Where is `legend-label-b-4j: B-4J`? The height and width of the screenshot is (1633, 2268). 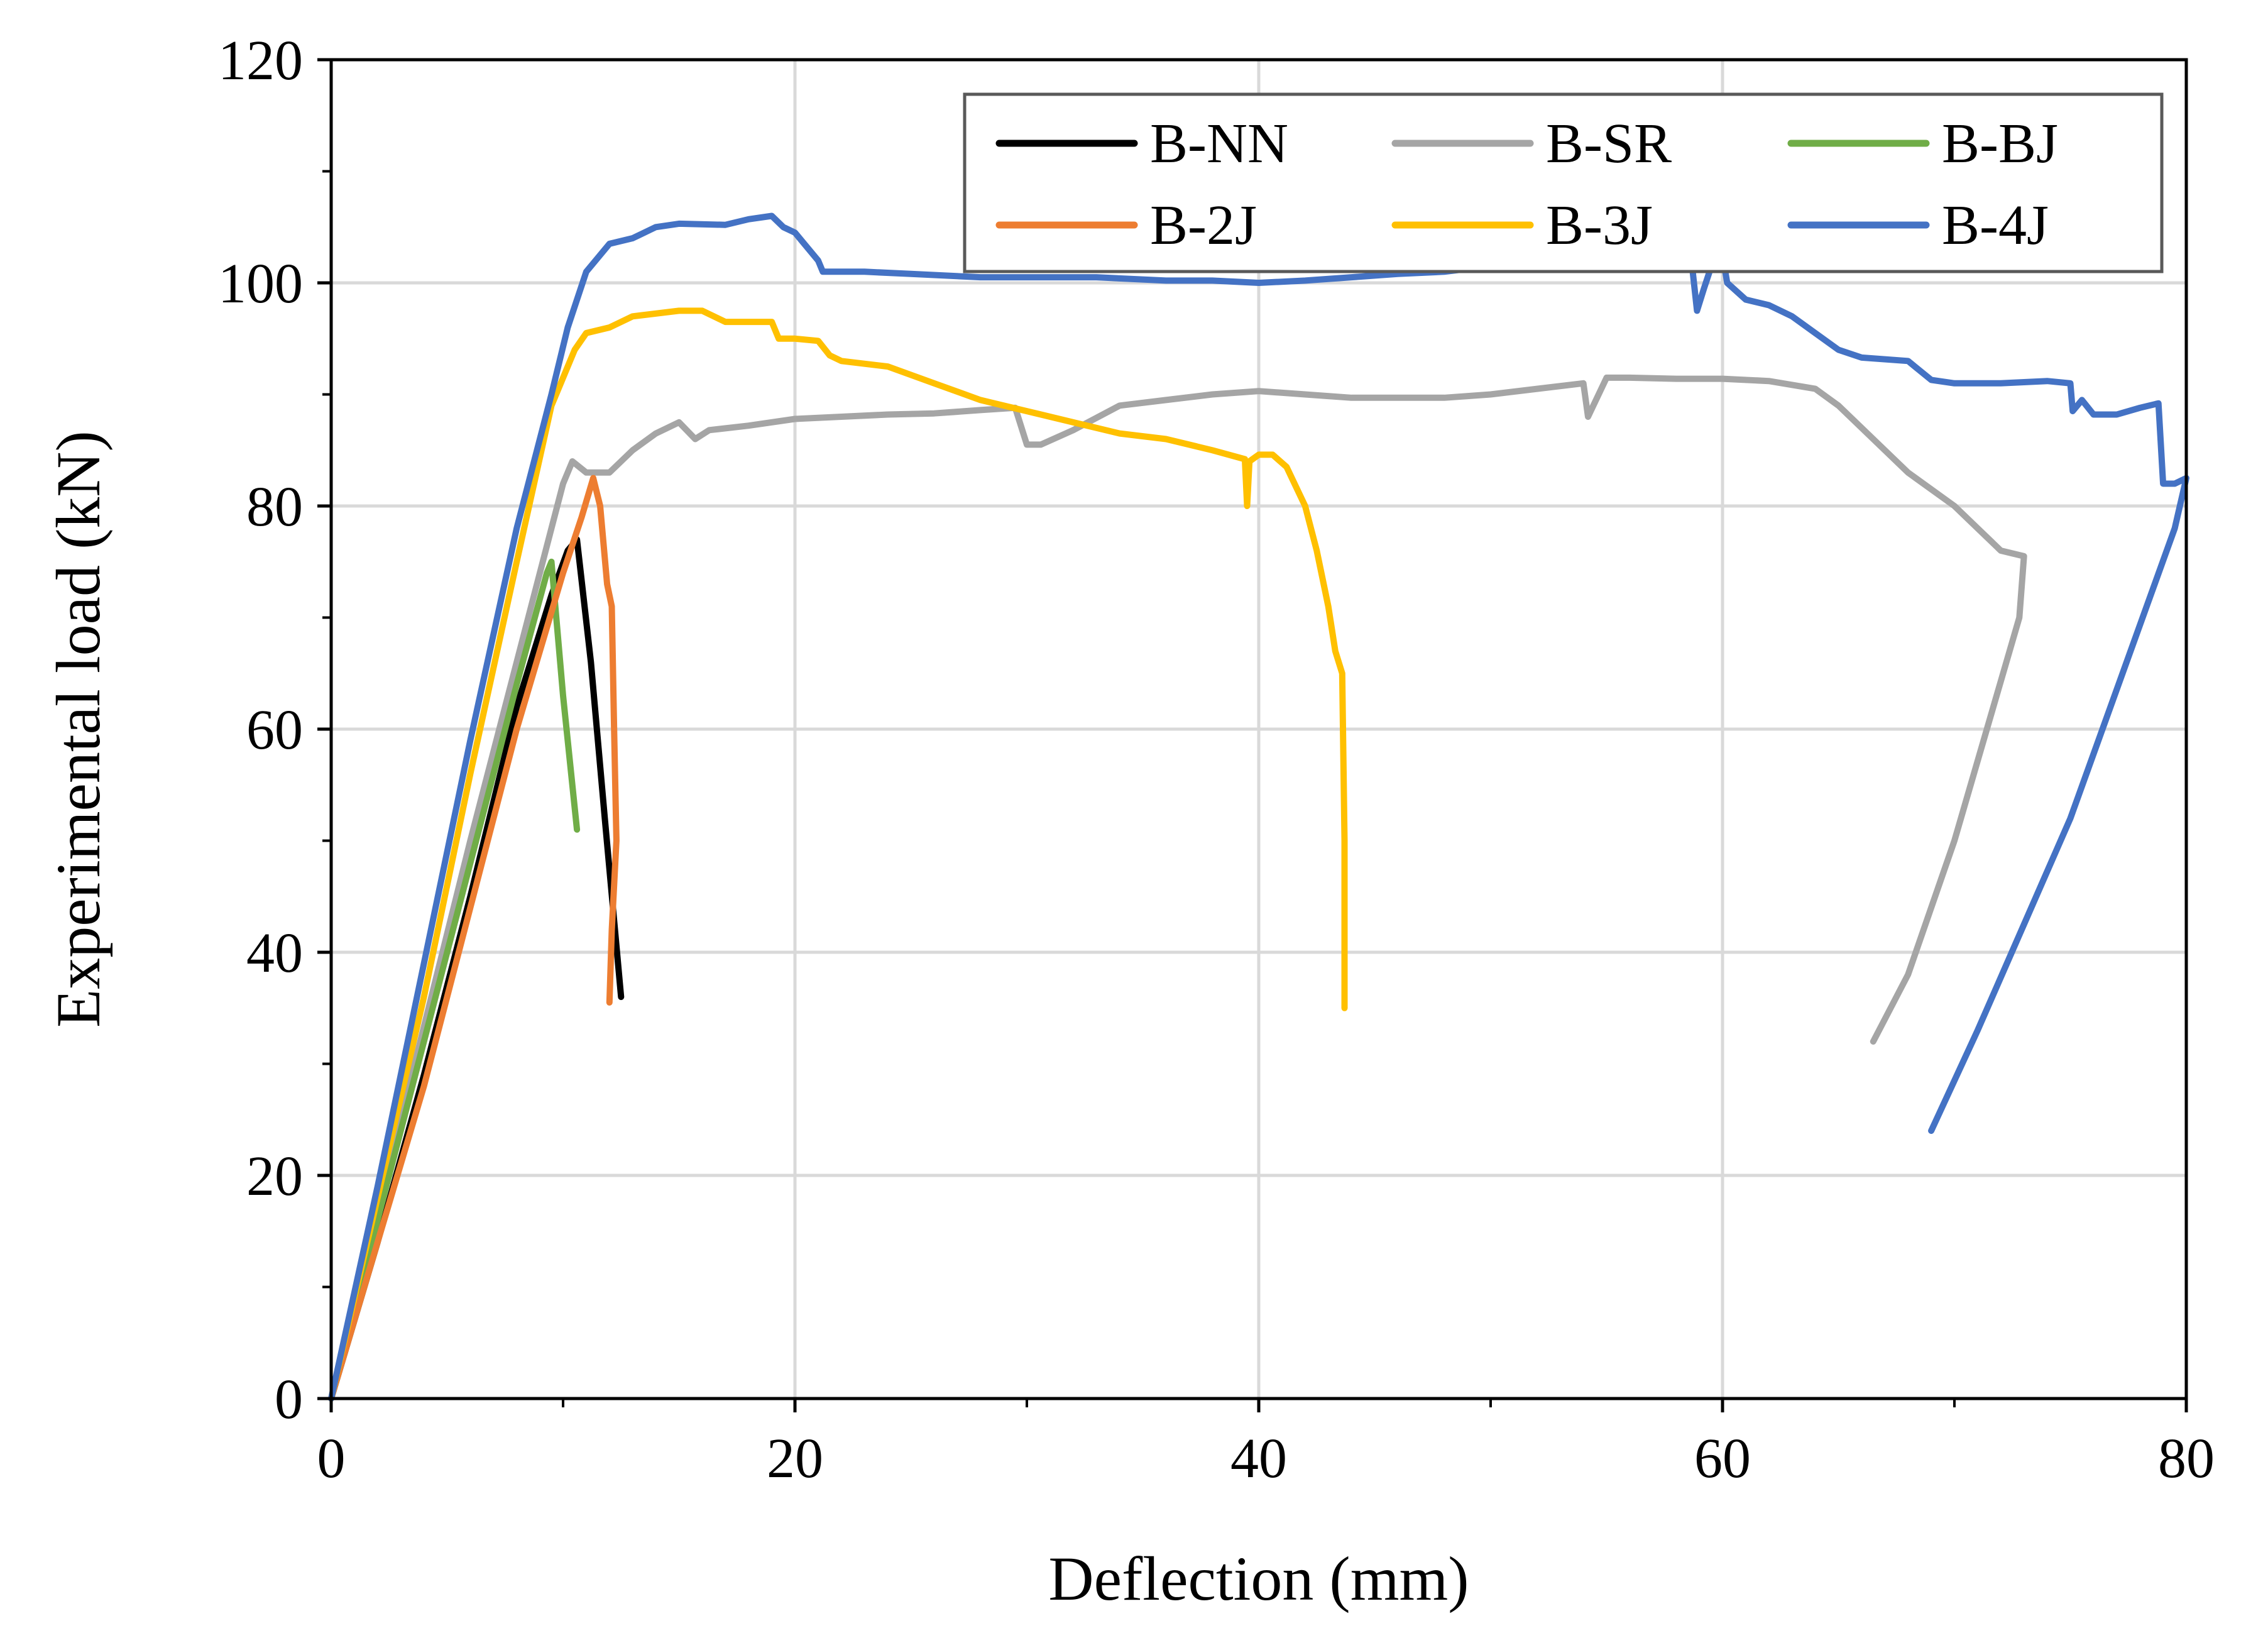 legend-label-b-4j: B-4J is located at coordinates (1996, 225).